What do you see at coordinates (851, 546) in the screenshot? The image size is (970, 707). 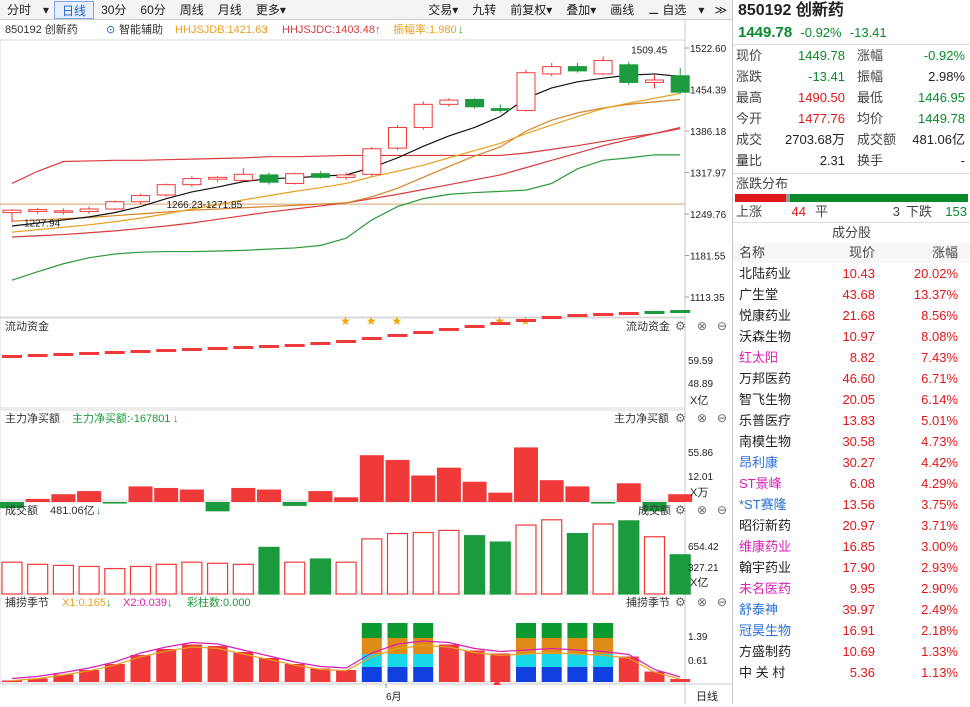 I see `constituent-row: 维康药业 16.85 3.00%` at bounding box center [851, 546].